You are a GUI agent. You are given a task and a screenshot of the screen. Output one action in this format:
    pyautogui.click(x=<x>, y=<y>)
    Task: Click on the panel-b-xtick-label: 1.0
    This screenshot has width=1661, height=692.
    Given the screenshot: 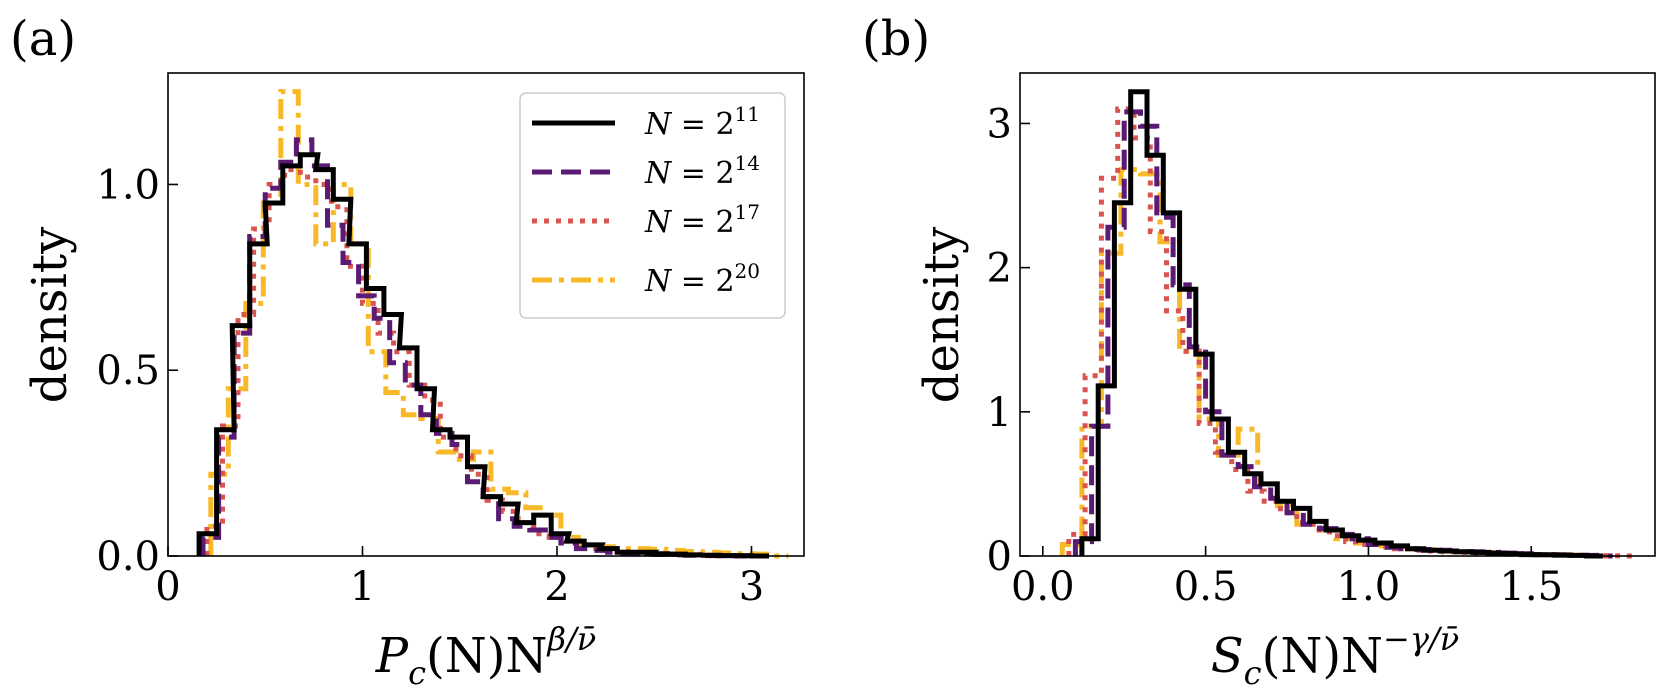 What is the action you would take?
    pyautogui.click(x=1369, y=587)
    